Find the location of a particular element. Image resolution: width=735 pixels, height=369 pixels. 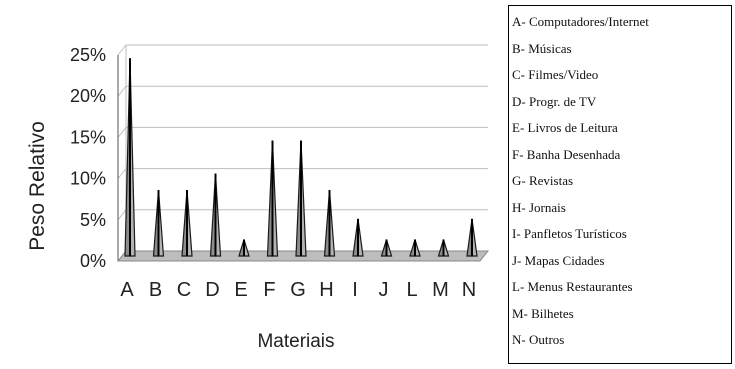

y-axis-label: Peso Relativo is located at coordinates (37, 186).